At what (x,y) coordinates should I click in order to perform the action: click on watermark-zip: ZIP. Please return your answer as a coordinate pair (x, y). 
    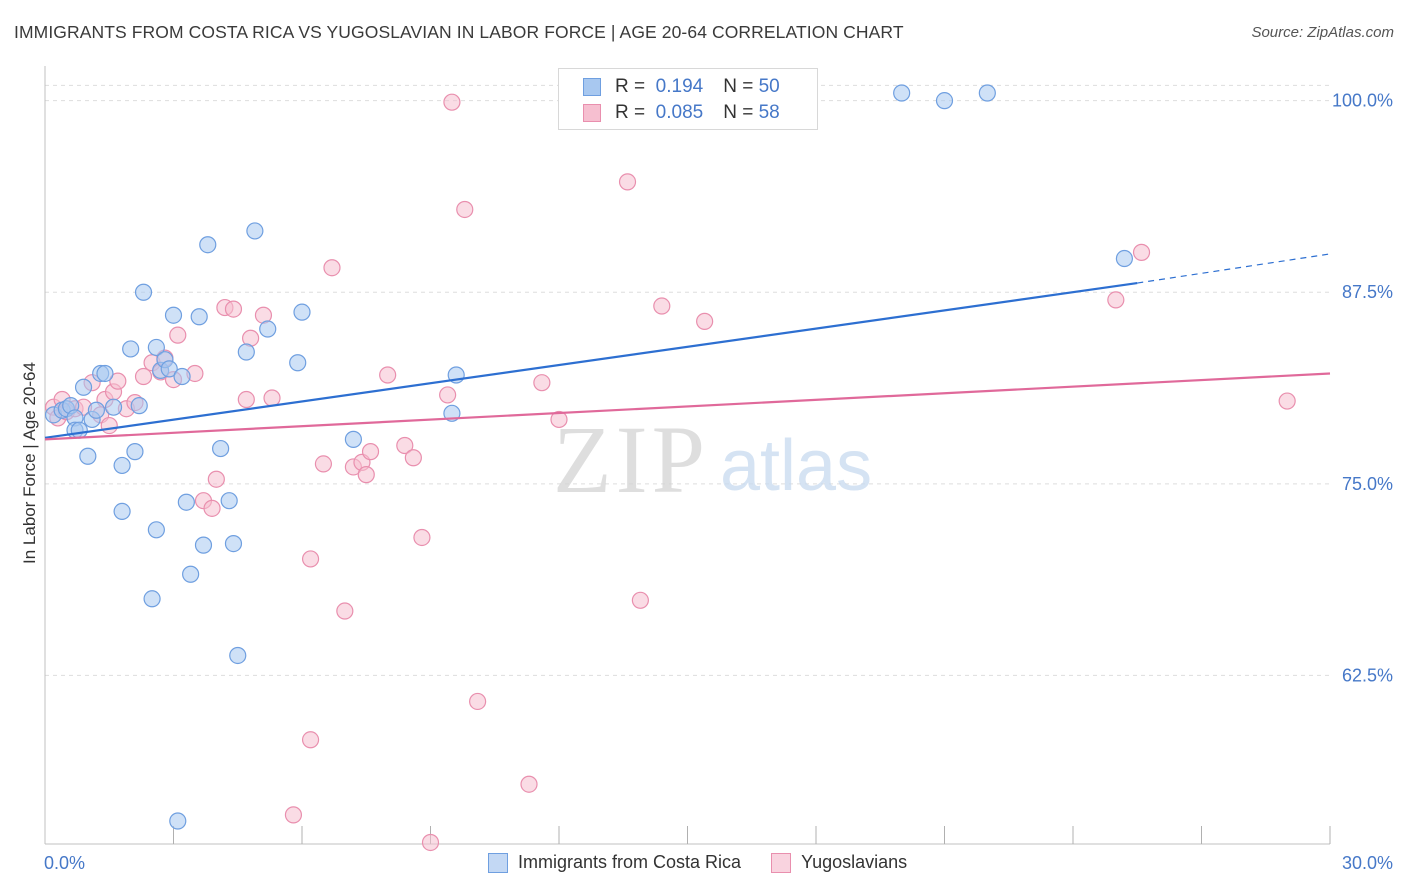
    Looking at the image, I should click on (631, 459).